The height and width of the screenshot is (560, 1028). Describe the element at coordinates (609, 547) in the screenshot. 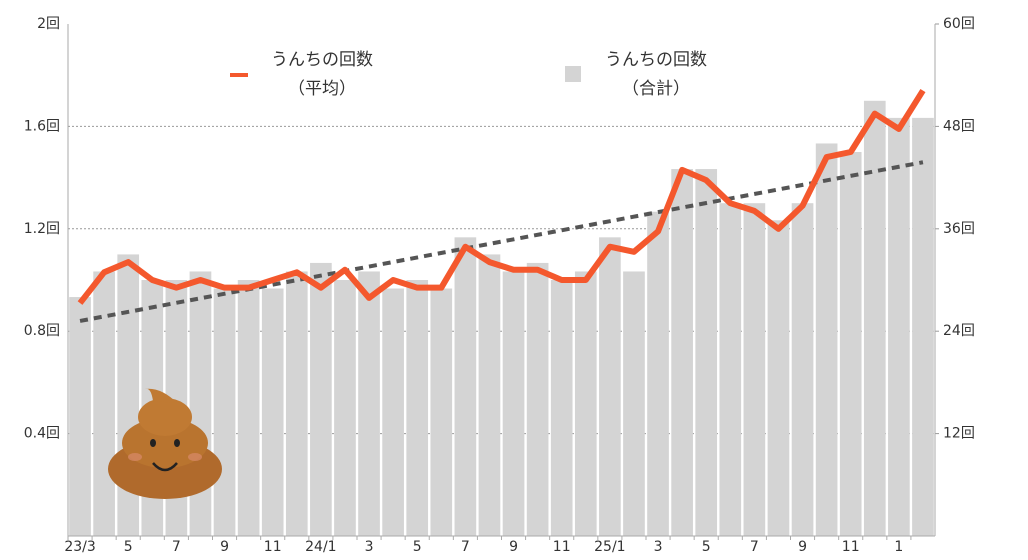

I see `x-tick-label: 25/1` at that location.